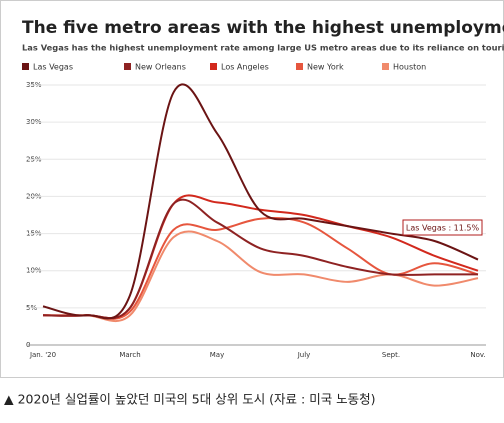 This screenshot has width=504, height=423. Describe the element at coordinates (217, 355) in the screenshot. I see `x-tick-label: May` at that location.